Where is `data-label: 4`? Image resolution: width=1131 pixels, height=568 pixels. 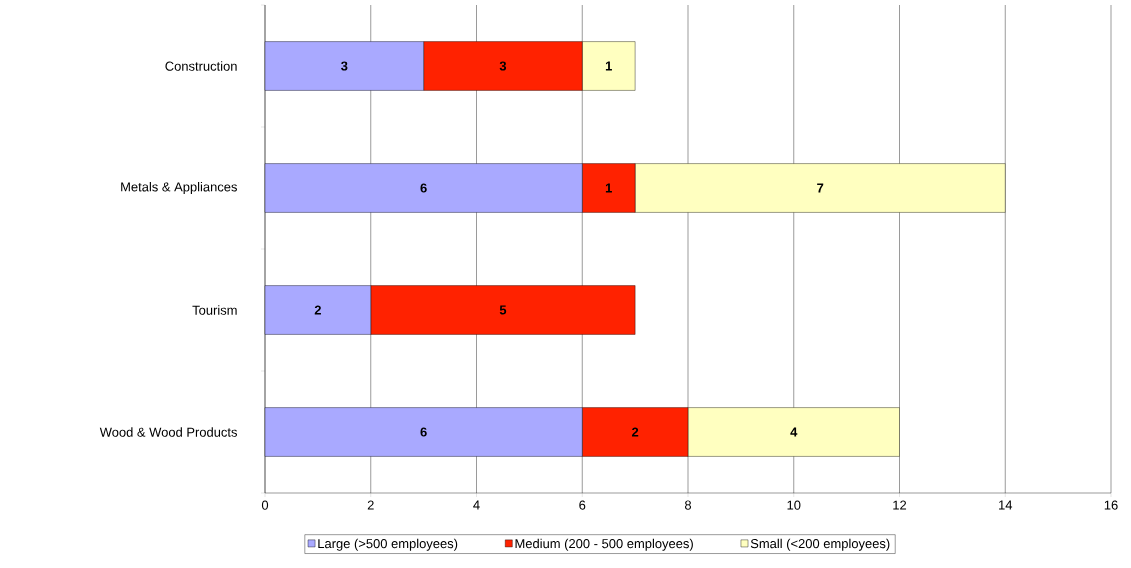
data-label: 4 is located at coordinates (794, 432).